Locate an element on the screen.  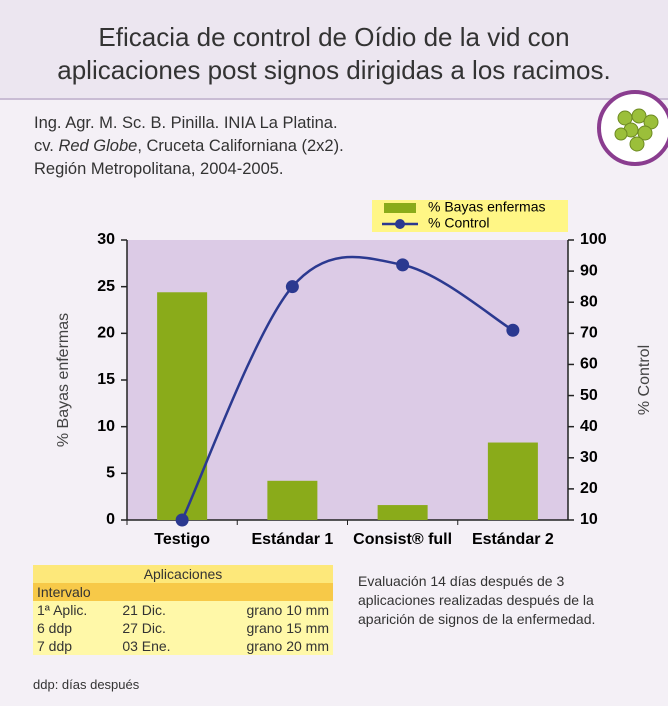
y2-tick-label: 70 is located at coordinates (589, 333).